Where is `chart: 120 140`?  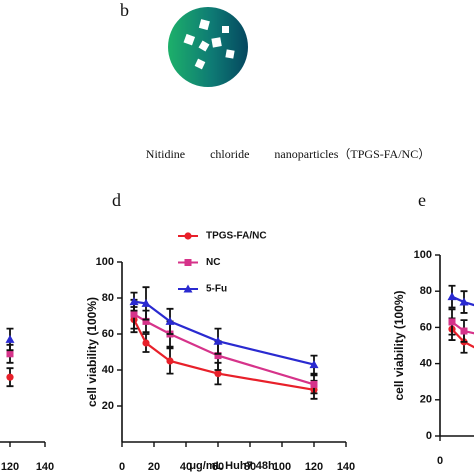
chart: 120 140 is located at coordinates (27, 400).